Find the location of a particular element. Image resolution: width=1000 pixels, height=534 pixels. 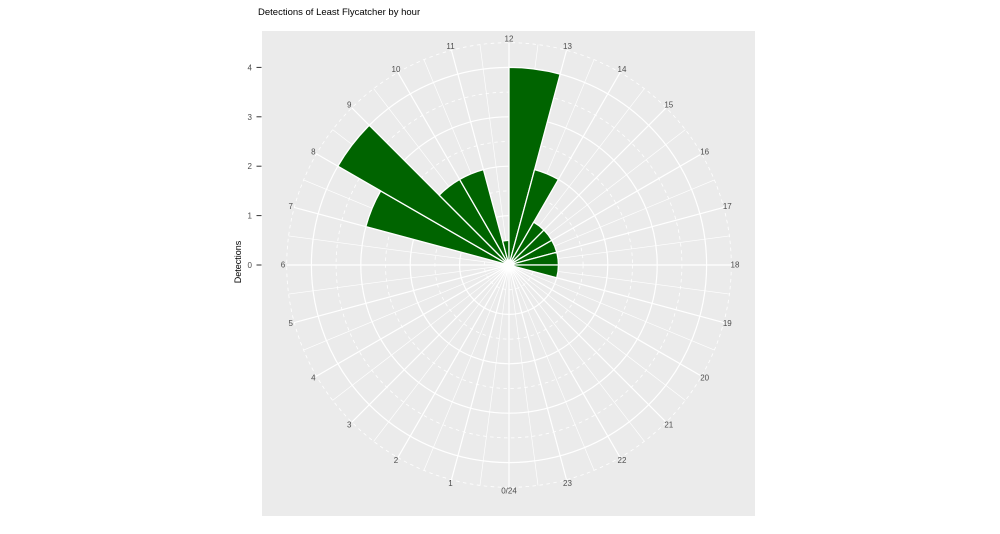

y-tick-label-2: 2 is located at coordinates (250, 166).